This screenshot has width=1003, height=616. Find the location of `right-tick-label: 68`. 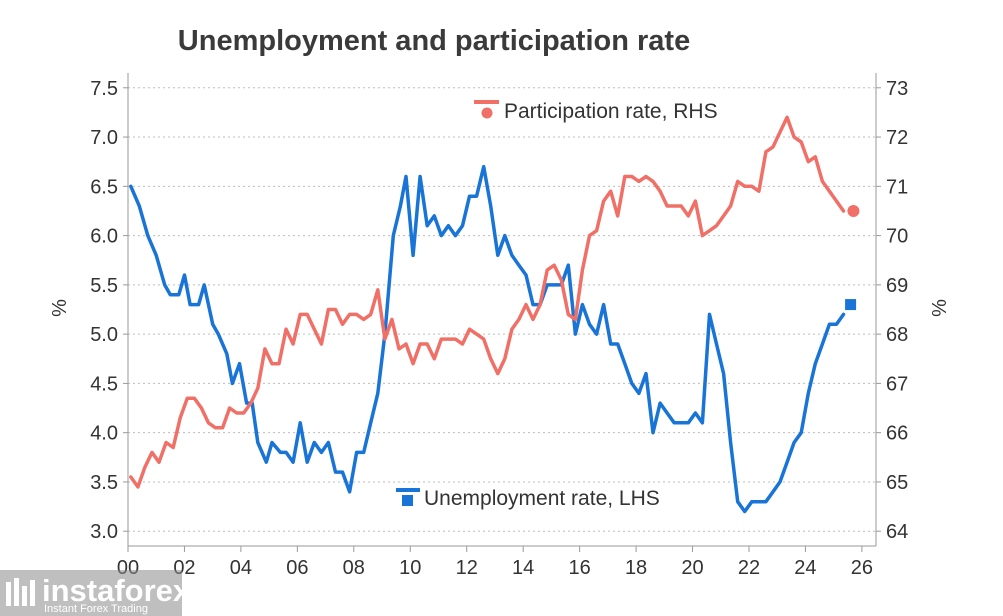

right-tick-label: 68 is located at coordinates (897, 335).